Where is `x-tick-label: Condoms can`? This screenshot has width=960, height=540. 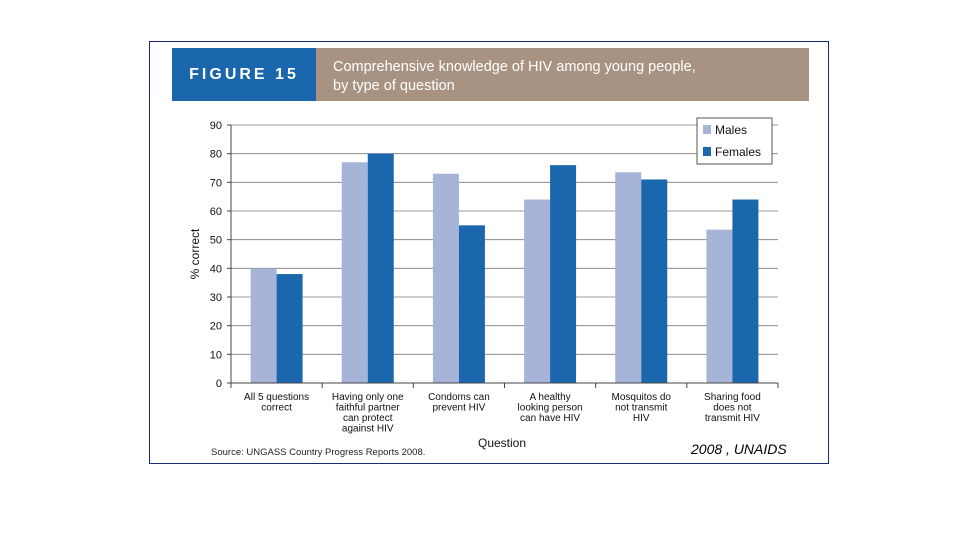
x-tick-label: Condoms can is located at coordinates (459, 397).